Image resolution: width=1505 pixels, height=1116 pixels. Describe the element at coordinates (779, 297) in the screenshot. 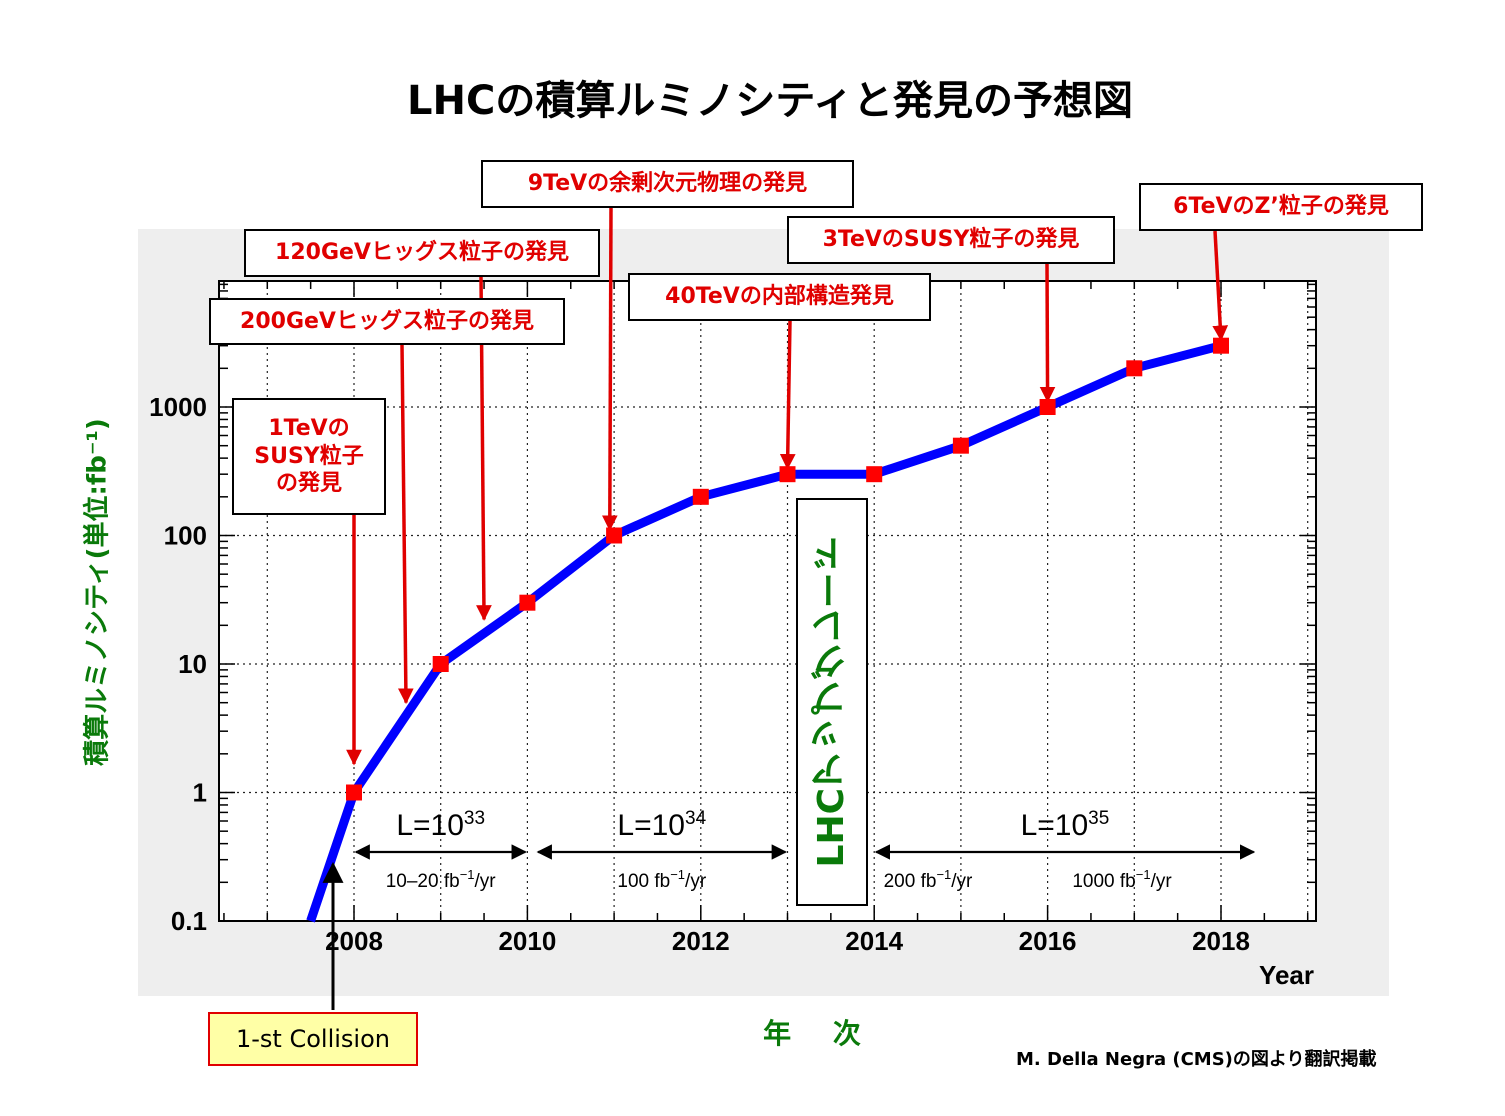

I see `annotation-40tev-substructure: 40TeVの内部構造発見` at that location.